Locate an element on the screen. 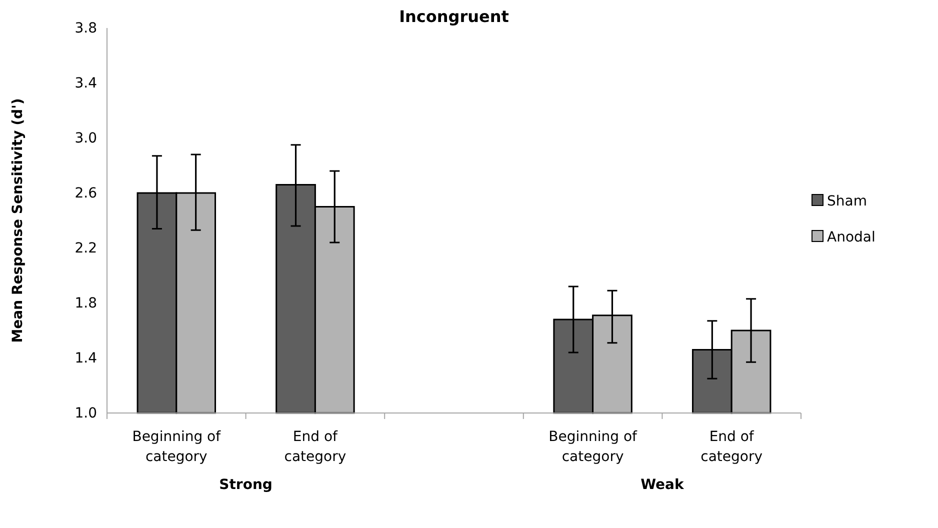  y-tick-label: 2.6 is located at coordinates (86, 193).